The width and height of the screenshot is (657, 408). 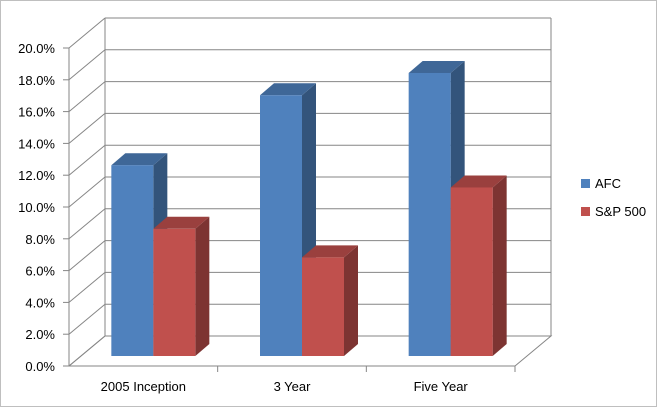 I want to click on x-category-labels: 2005 Inception 3 Year Five Year, so click(x=285, y=386).